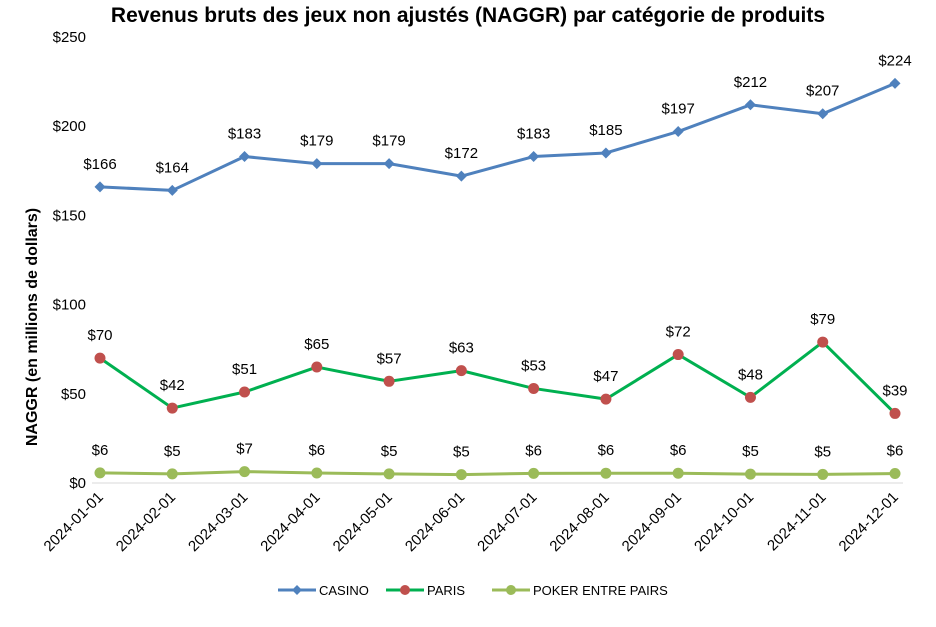  What do you see at coordinates (73, 394) in the screenshot?
I see `y-tick-label: $50` at bounding box center [73, 394].